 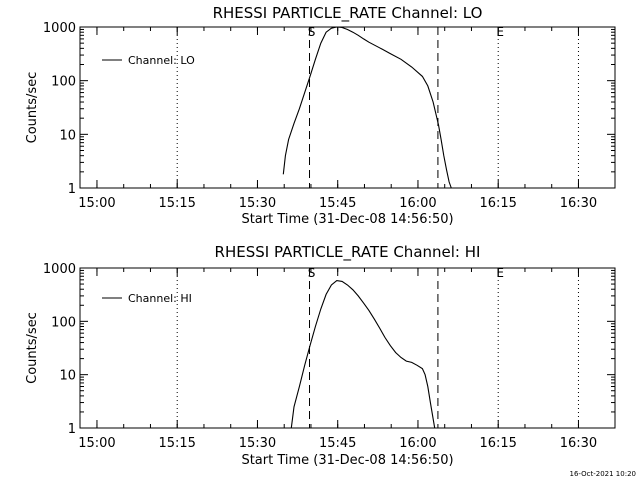 I want to click on x-tick-label-0-1: 15:15, so click(x=176, y=203).